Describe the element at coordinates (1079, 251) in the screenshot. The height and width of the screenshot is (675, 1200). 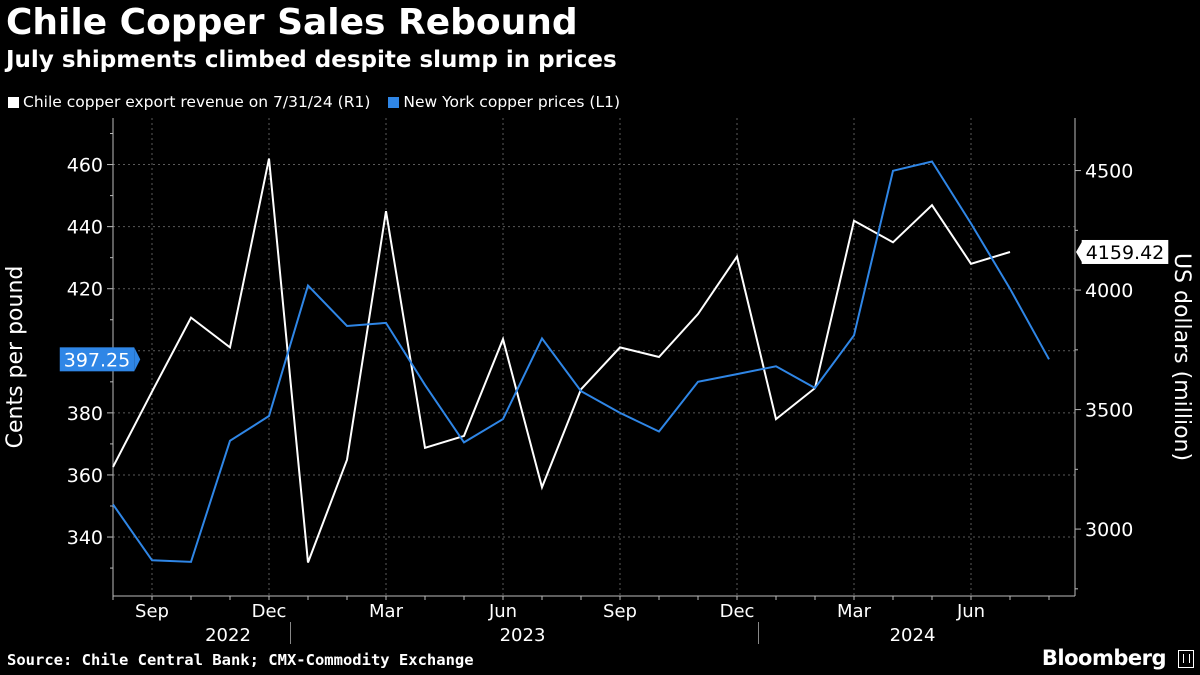
I see `last-value-tag-tail-right` at that location.